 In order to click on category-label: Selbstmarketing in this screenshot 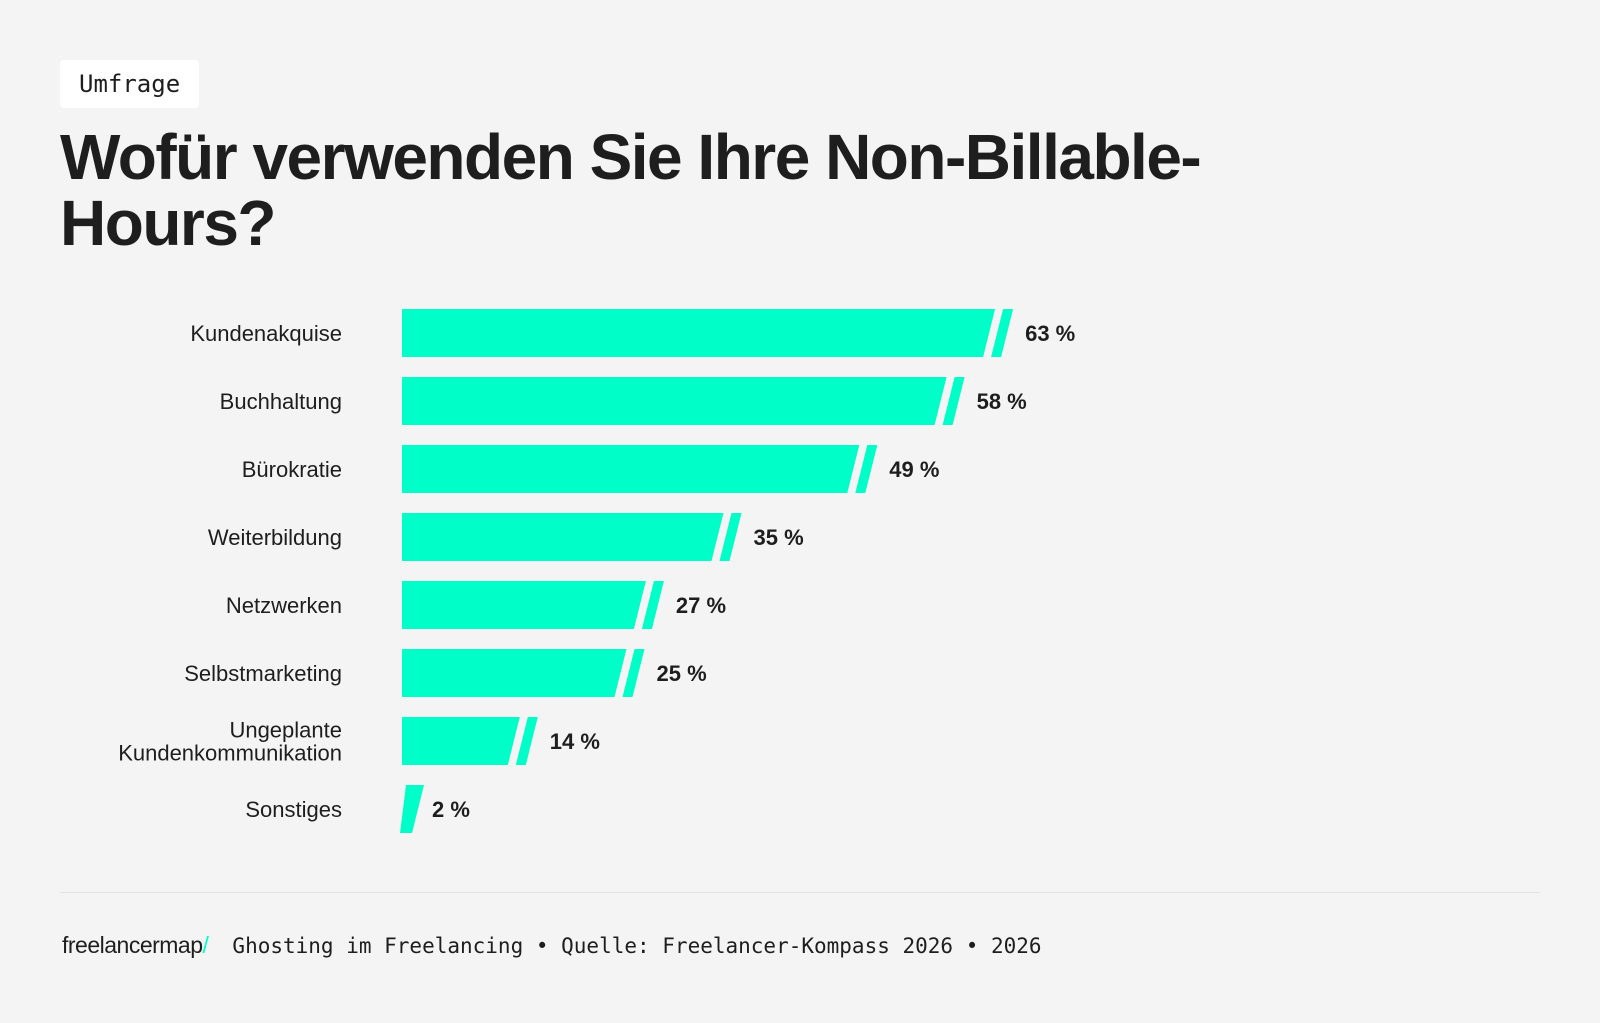, I will do `click(263, 673)`.